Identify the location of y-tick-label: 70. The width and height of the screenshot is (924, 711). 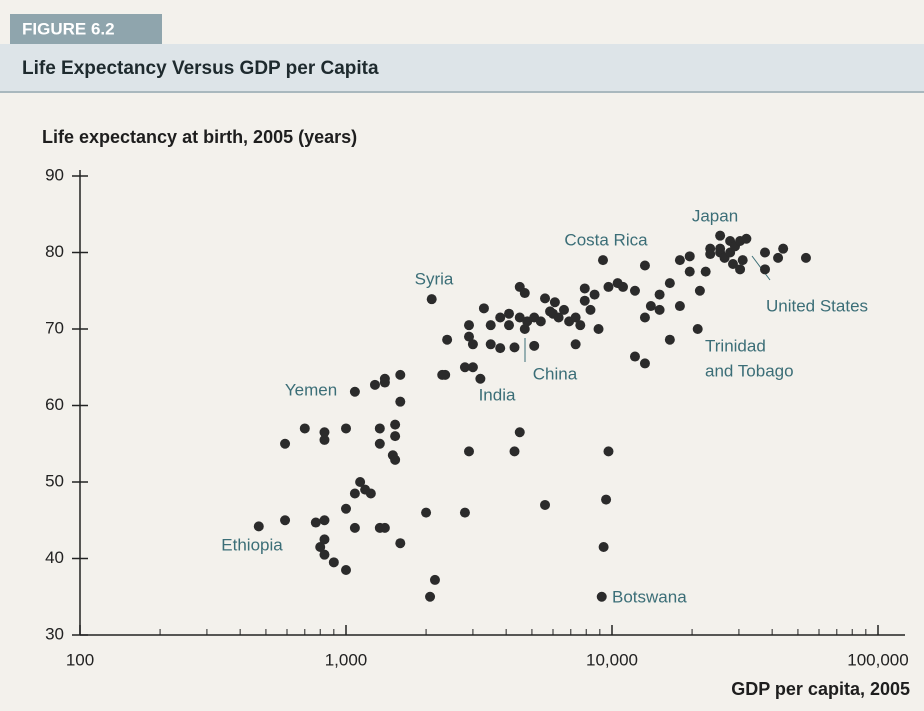
(54, 327).